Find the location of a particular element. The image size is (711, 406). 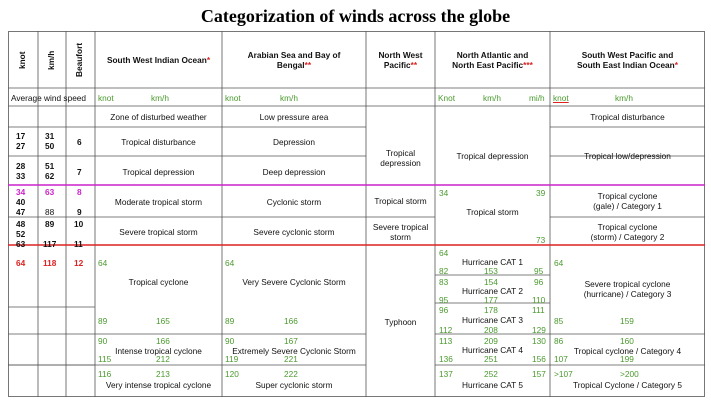

na-c4-c: 130 is located at coordinates (539, 341).